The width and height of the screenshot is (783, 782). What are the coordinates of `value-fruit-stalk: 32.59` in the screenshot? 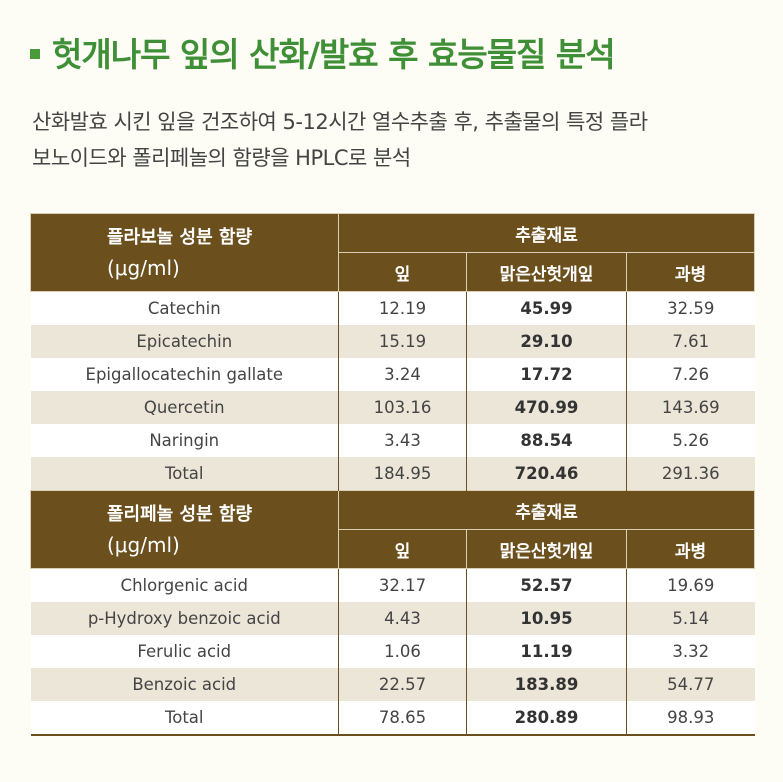 It's located at (690, 308).